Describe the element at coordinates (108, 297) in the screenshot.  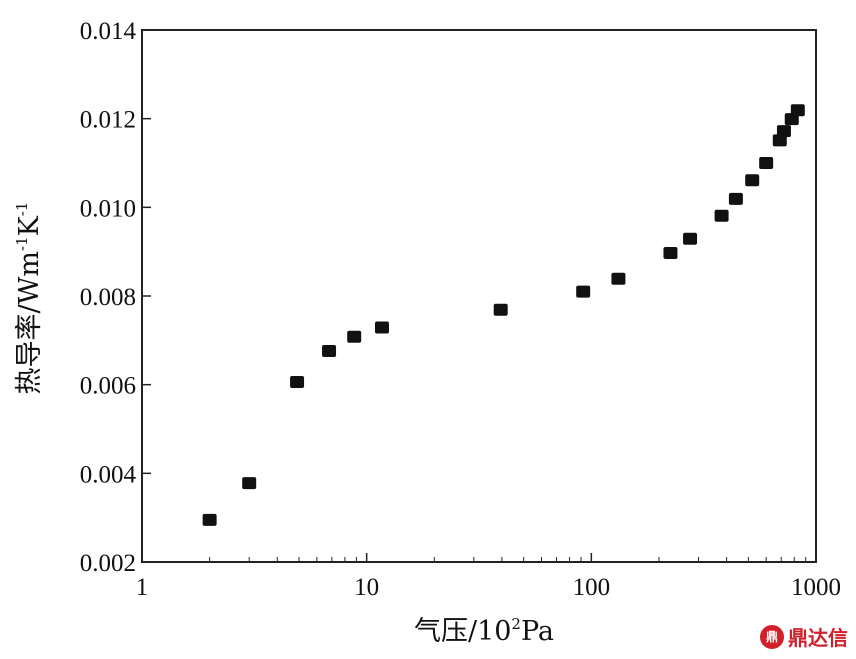
I see `y-tick-label: 0.008` at that location.